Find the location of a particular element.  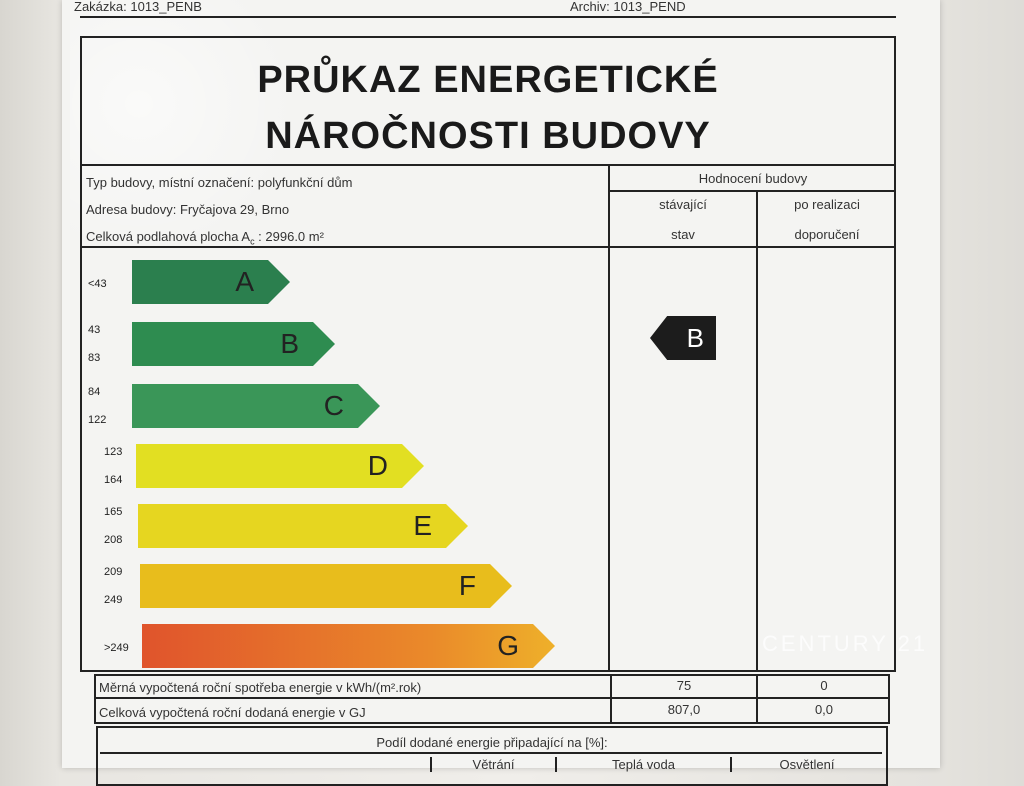

glare-reflection is located at coordinates (185, 130).